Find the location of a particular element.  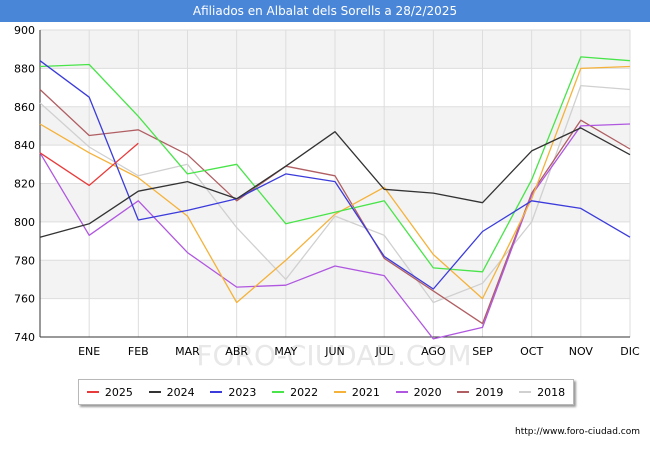

legend-label: 2018 is located at coordinates (551, 392).